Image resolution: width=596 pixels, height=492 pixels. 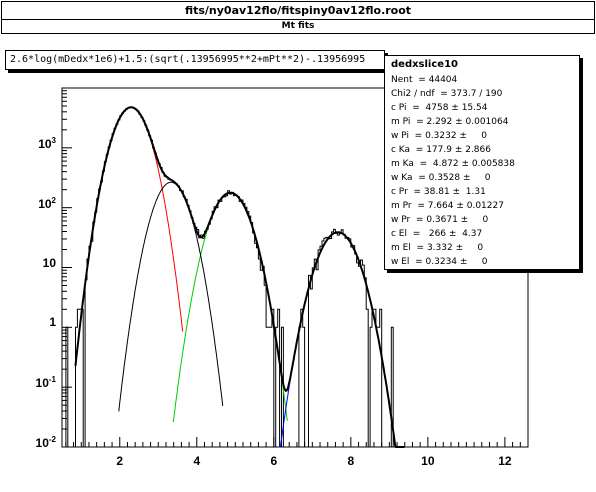 I want to click on stats-row: w Pi = 0.3232 ± 0, so click(x=439, y=136).